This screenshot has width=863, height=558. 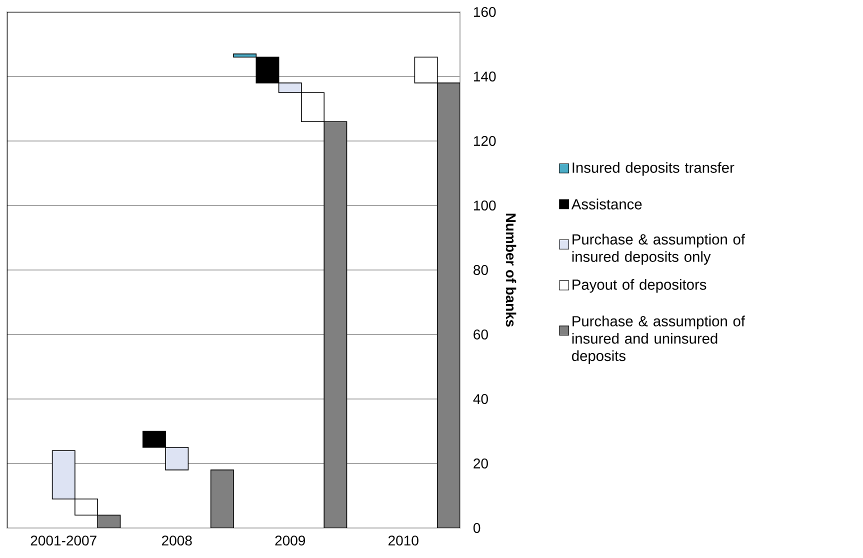 I want to click on y-tick-label: 20, so click(x=481, y=463).